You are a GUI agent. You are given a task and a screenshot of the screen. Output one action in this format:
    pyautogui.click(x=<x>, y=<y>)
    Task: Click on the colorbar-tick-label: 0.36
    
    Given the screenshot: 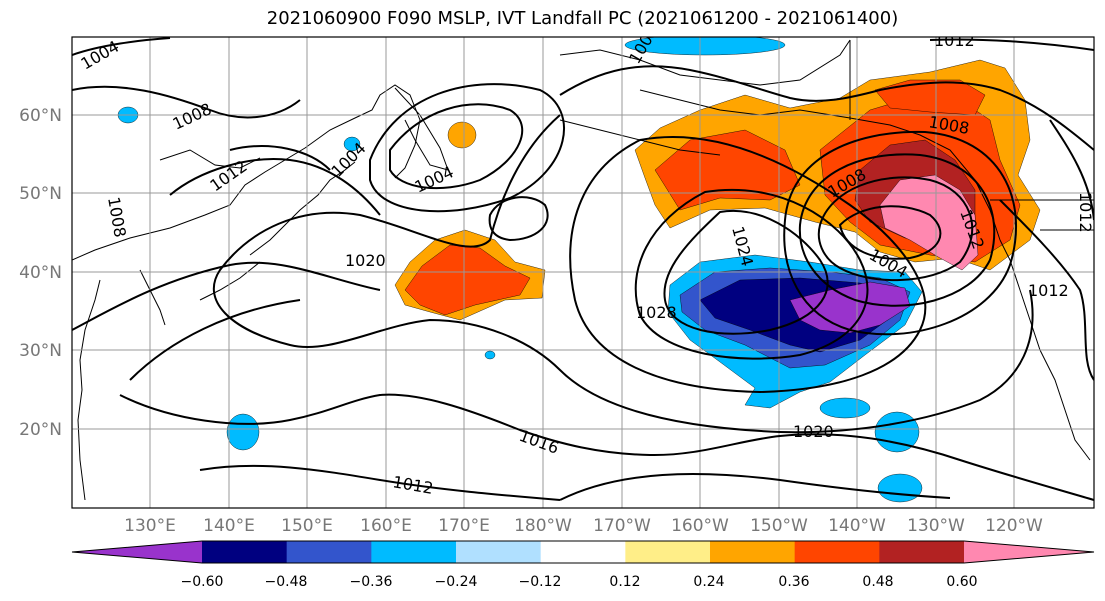 What is the action you would take?
    pyautogui.click(x=793, y=582)
    